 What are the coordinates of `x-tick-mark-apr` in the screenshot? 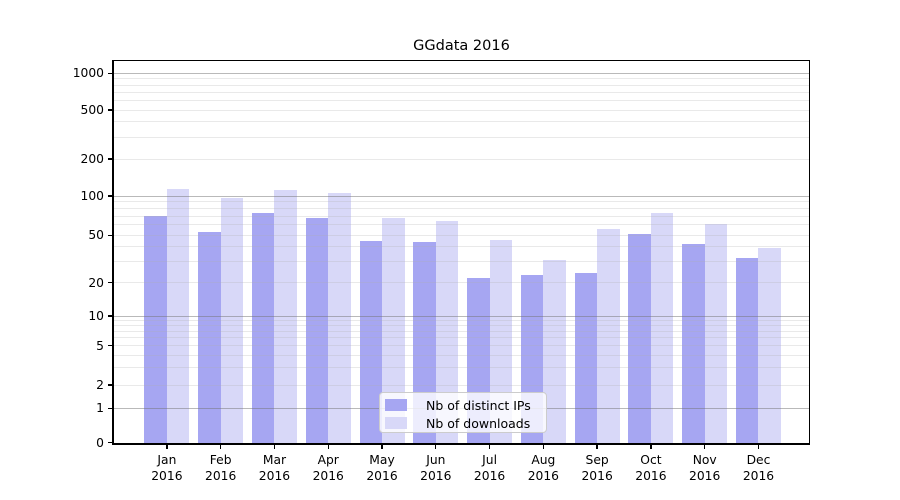 It's located at (328, 446).